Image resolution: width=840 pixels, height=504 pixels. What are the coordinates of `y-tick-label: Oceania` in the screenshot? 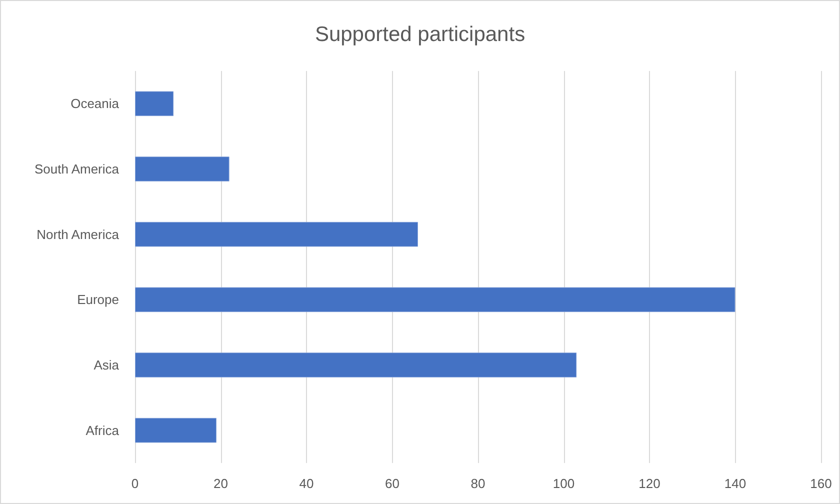 It's located at (95, 104).